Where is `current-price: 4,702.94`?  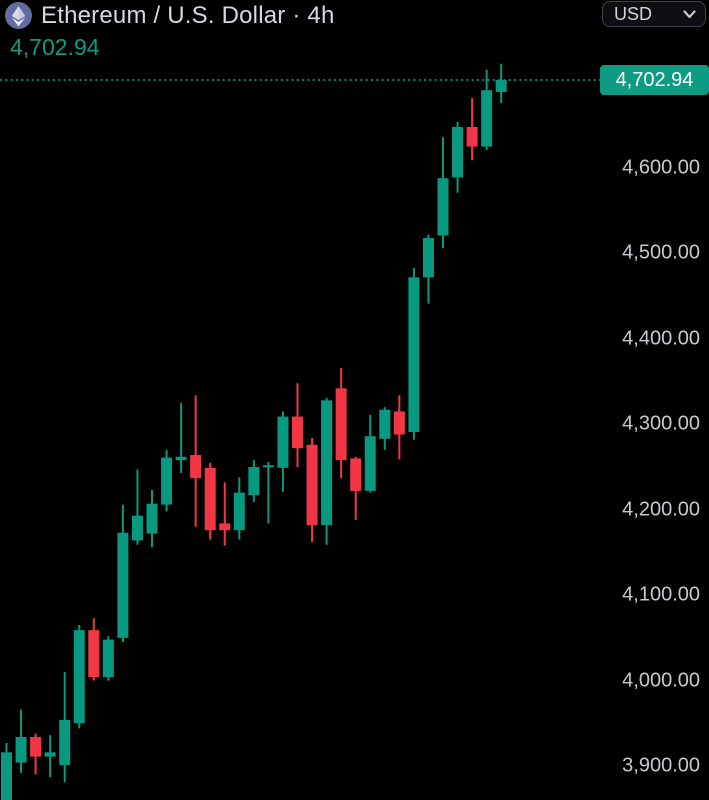
current-price: 4,702.94 is located at coordinates (55, 47).